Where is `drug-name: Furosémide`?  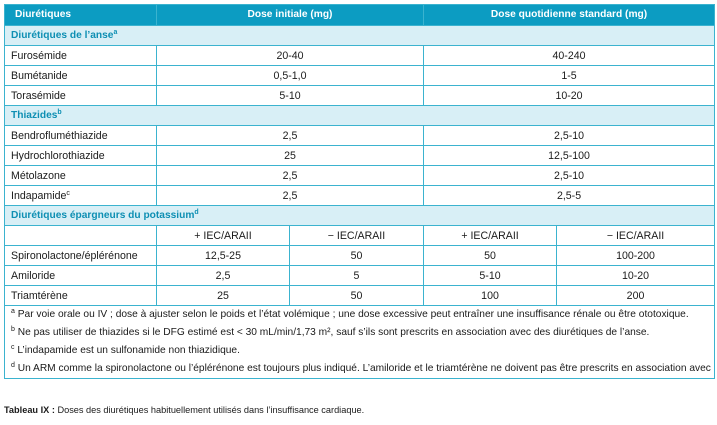 drug-name: Furosémide is located at coordinates (80, 55).